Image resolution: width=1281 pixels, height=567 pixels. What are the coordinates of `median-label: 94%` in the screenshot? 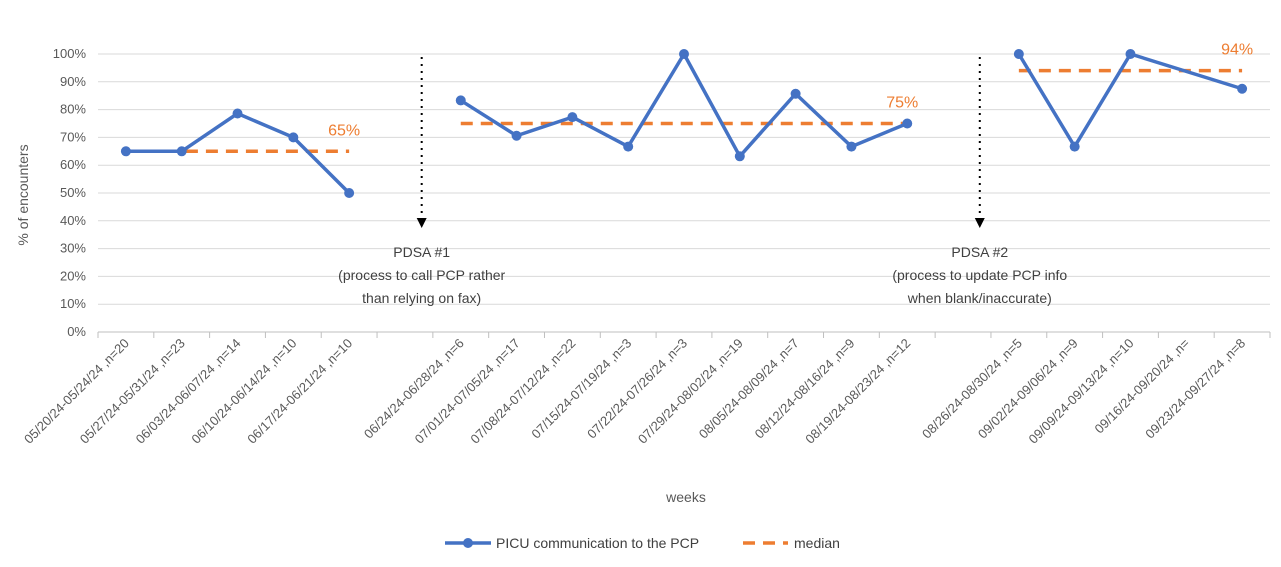 It's located at (1237, 50).